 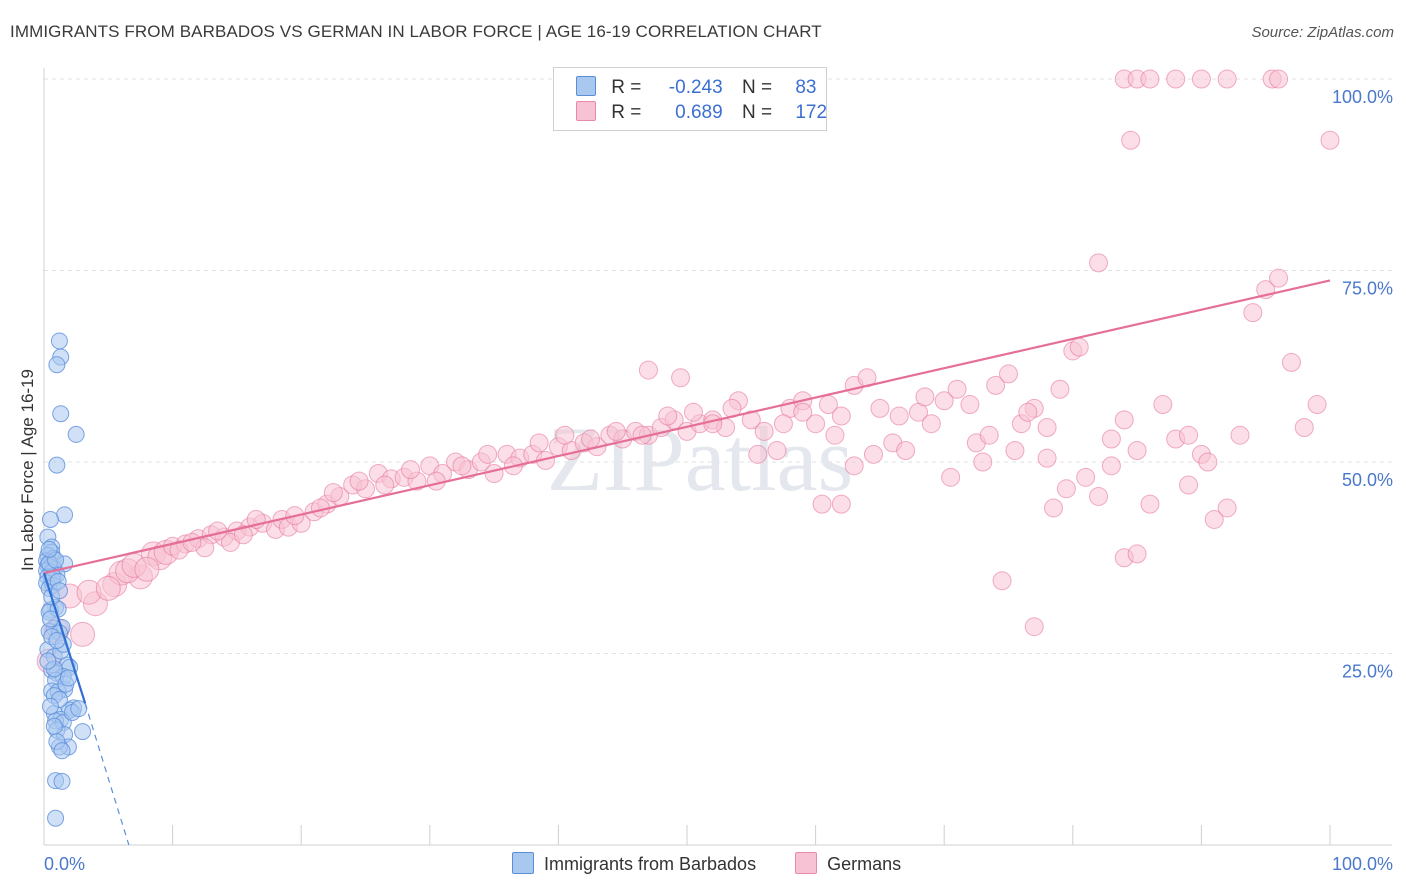 I want to click on x-tick-label: 100.0%, so click(x=1362, y=864).